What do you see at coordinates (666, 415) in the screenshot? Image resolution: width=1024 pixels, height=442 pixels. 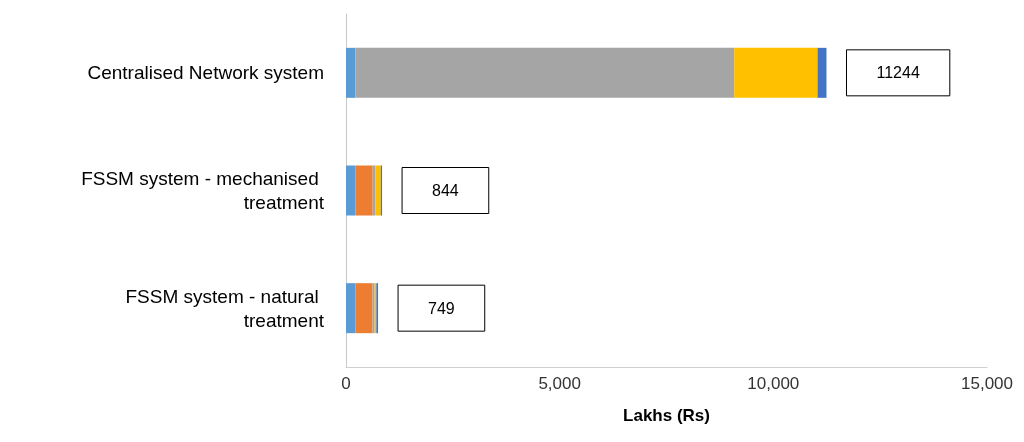 I see `x-axis-title: Lakhs (Rs)` at bounding box center [666, 415].